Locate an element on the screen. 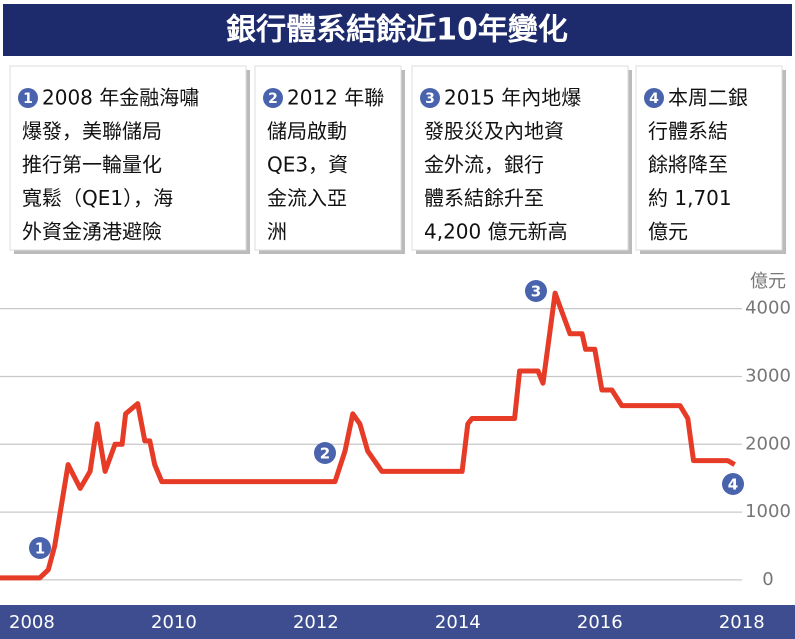  annotation-line: 寬鬆（QE1），海 is located at coordinates (97, 198).